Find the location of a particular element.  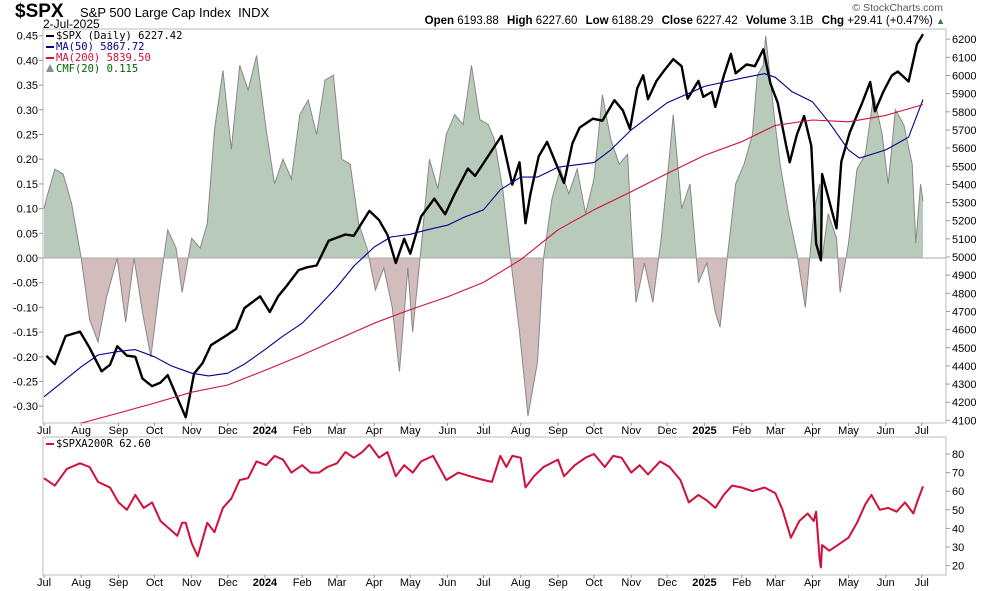

legend-swatch-spxa200r is located at coordinates (50, 444).